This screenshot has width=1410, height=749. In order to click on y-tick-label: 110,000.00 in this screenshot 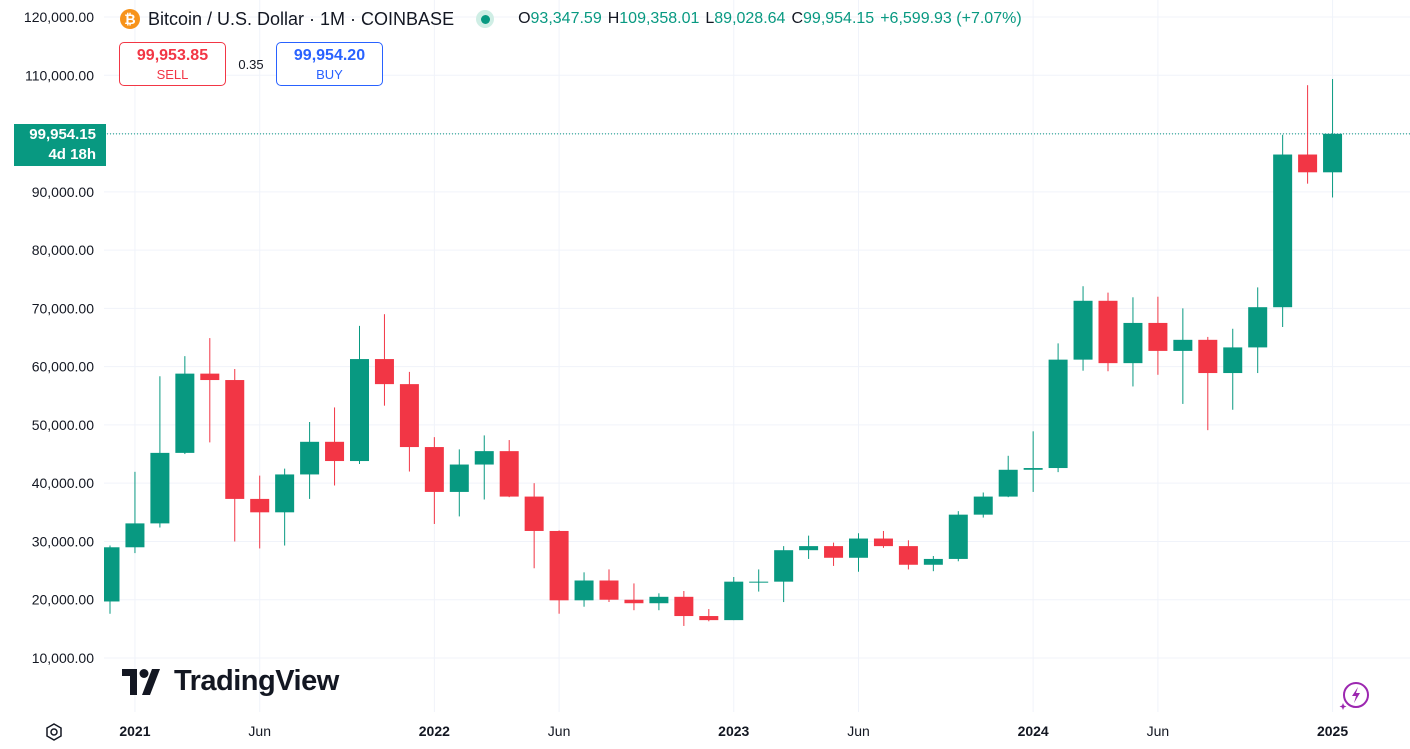, I will do `click(59, 75)`.